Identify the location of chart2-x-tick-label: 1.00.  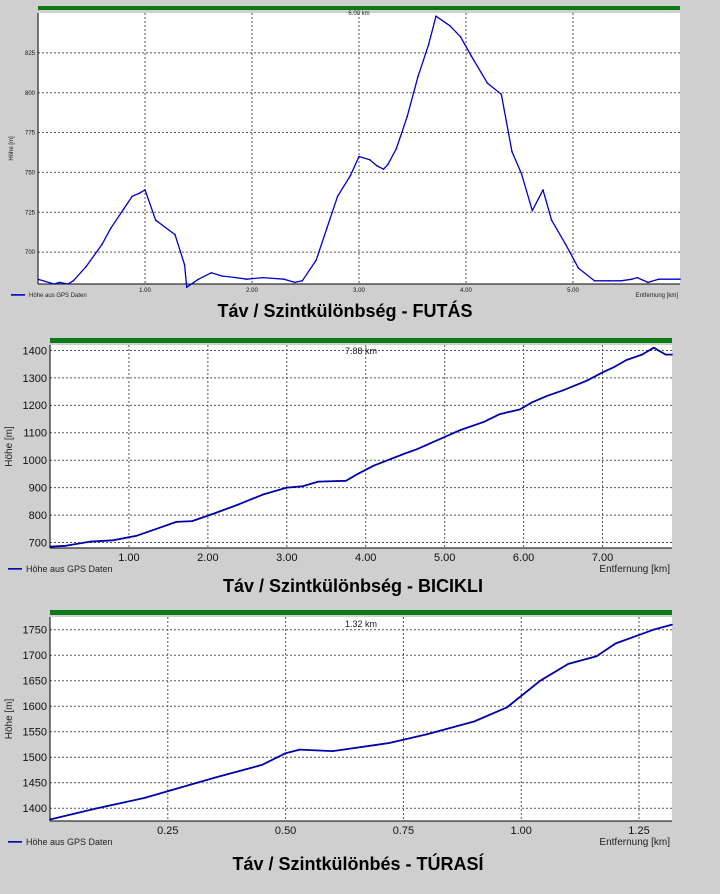
(128, 558).